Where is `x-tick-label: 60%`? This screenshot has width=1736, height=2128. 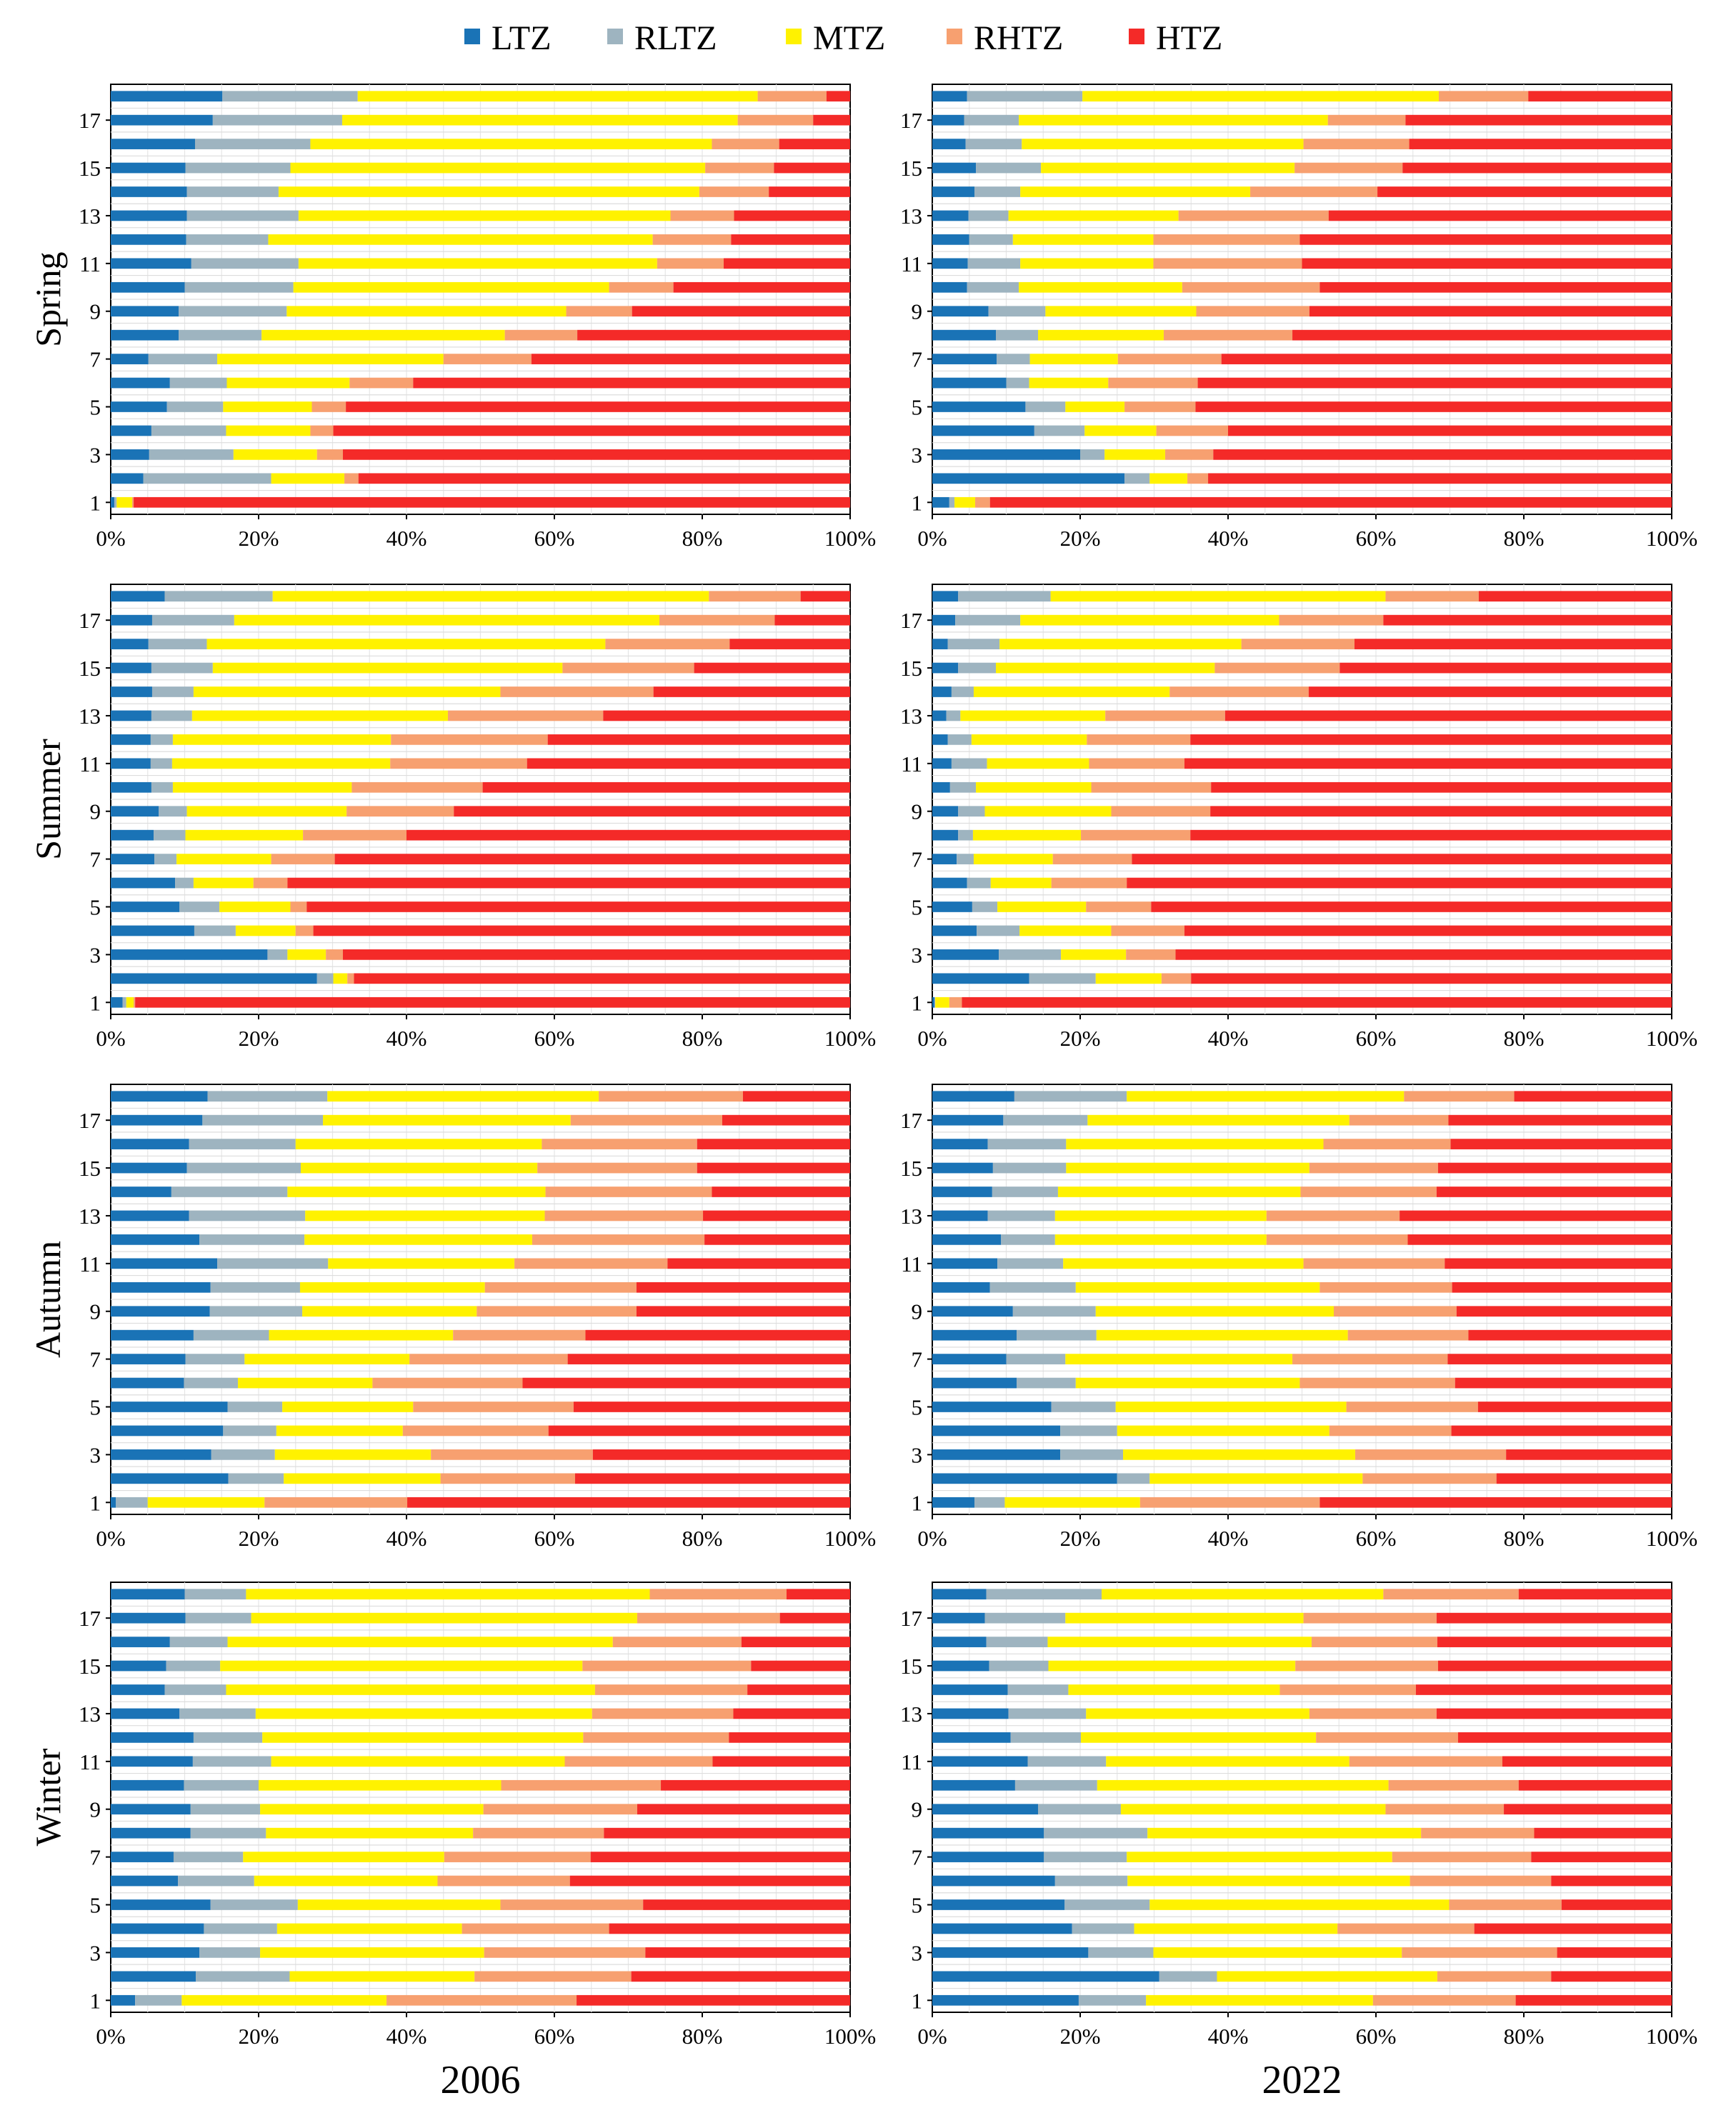
x-tick-label: 60% is located at coordinates (554, 1038).